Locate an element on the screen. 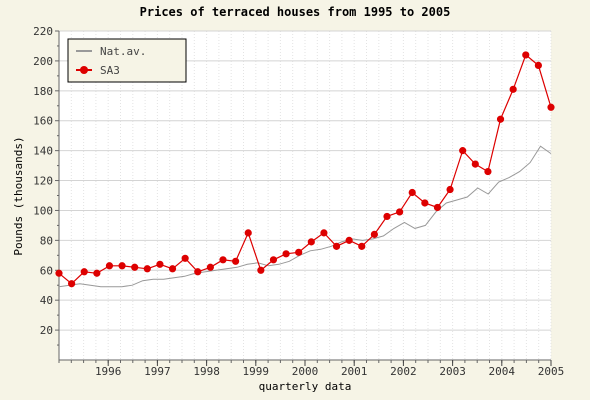  legend-label: Nat.av. is located at coordinates (123, 51).